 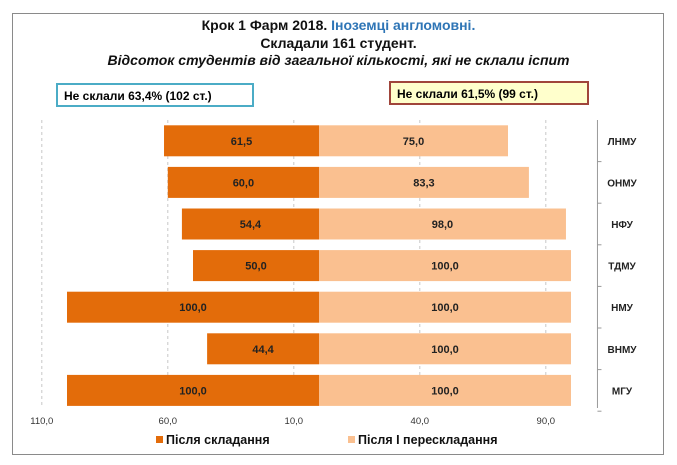 I want to click on annotation-left: Не склали 63,4% (102 ст.), so click(x=155, y=95).